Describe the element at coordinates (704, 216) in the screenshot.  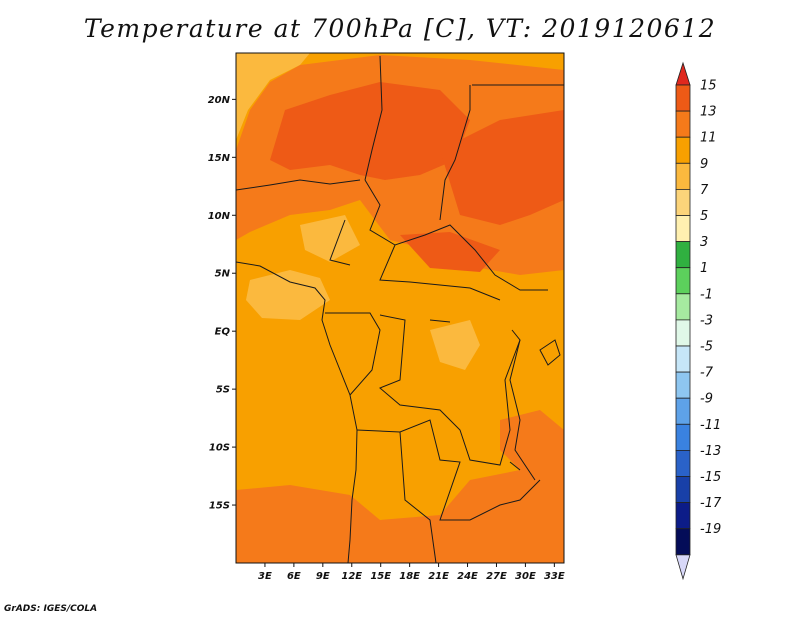
I see `colorbar-label: 5` at that location.